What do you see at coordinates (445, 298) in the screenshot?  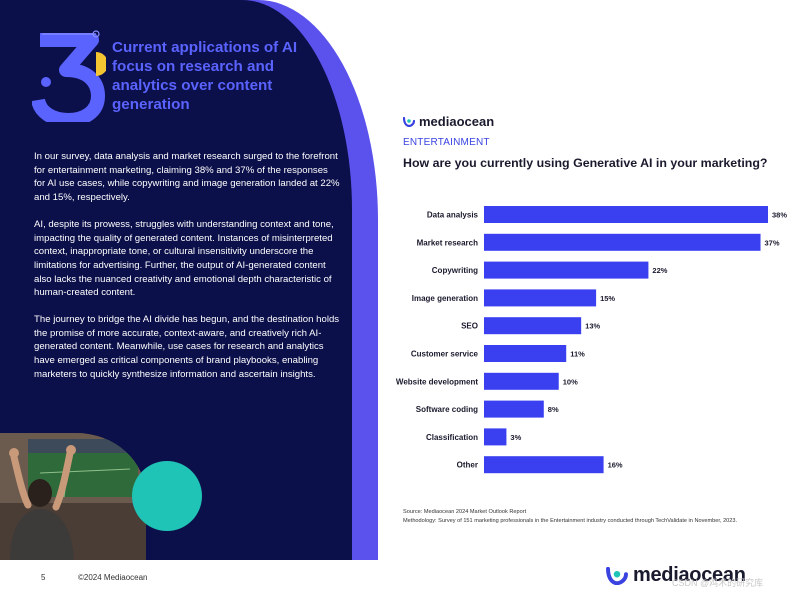 I see `category-label: Image generation` at bounding box center [445, 298].